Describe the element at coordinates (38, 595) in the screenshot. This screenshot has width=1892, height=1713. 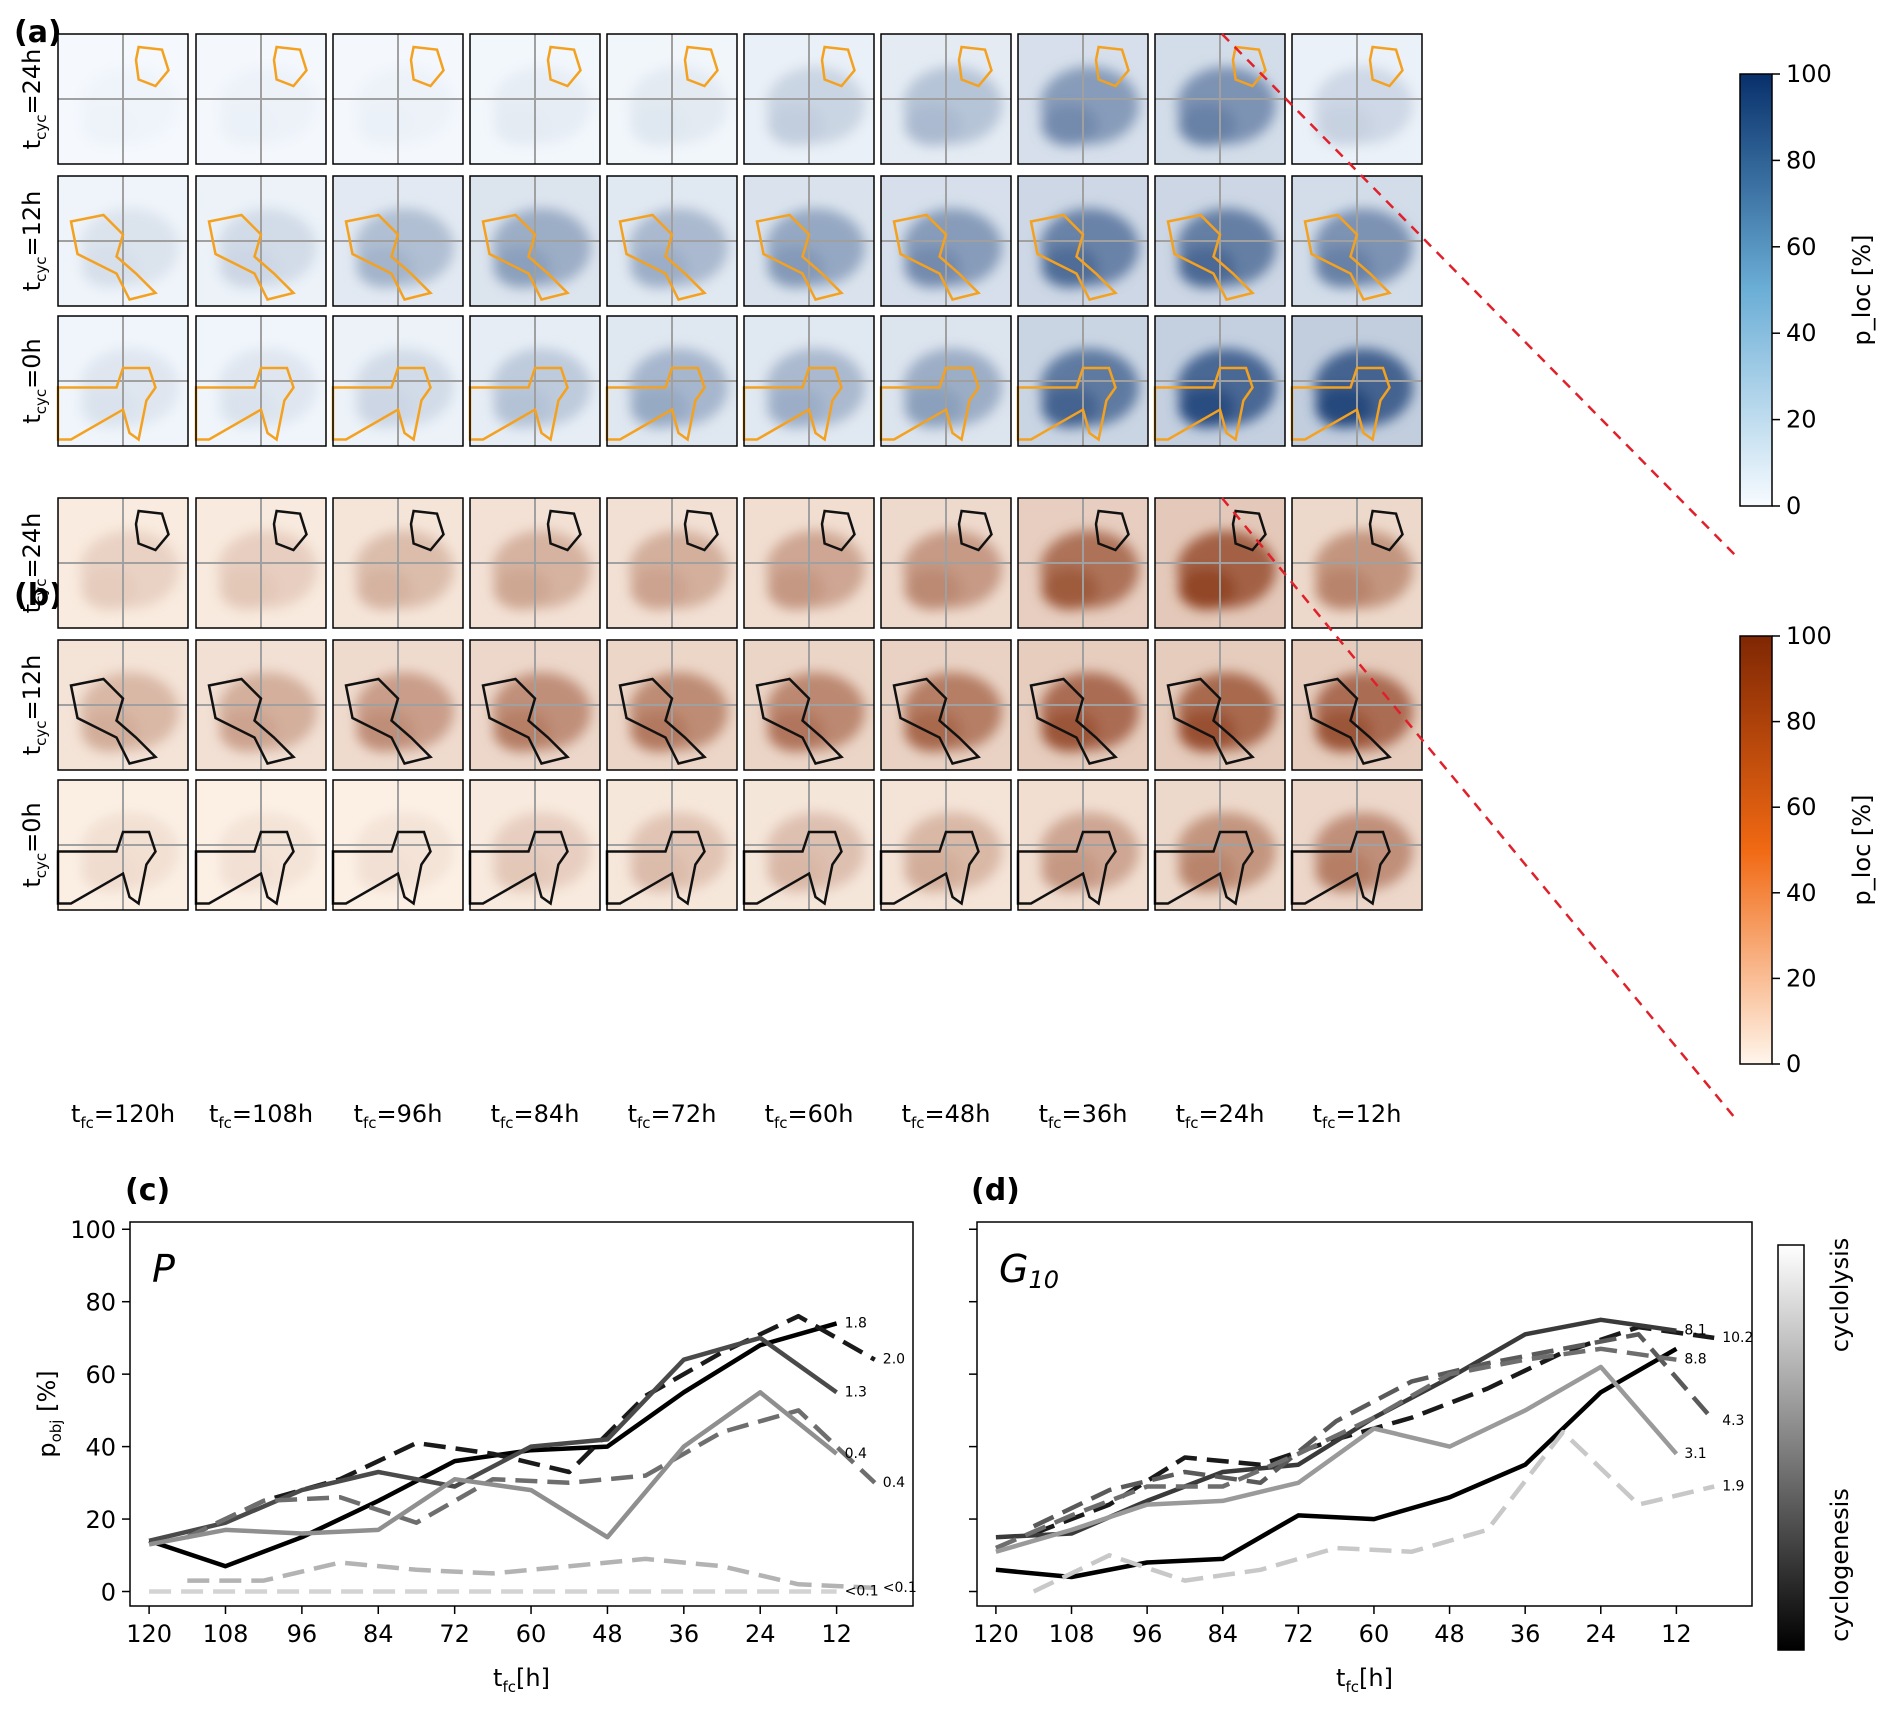
I see `panel-b-label: (b)` at that location.